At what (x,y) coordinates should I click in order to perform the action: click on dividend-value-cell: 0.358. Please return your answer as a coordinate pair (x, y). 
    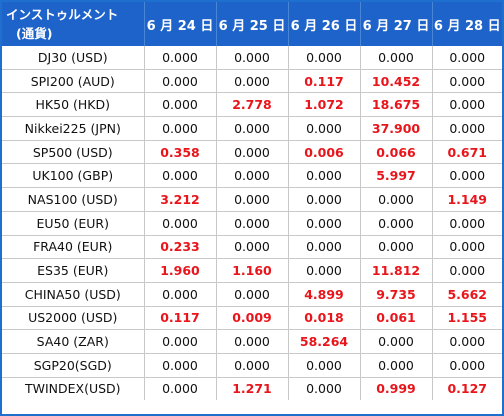
    Looking at the image, I should click on (180, 152).